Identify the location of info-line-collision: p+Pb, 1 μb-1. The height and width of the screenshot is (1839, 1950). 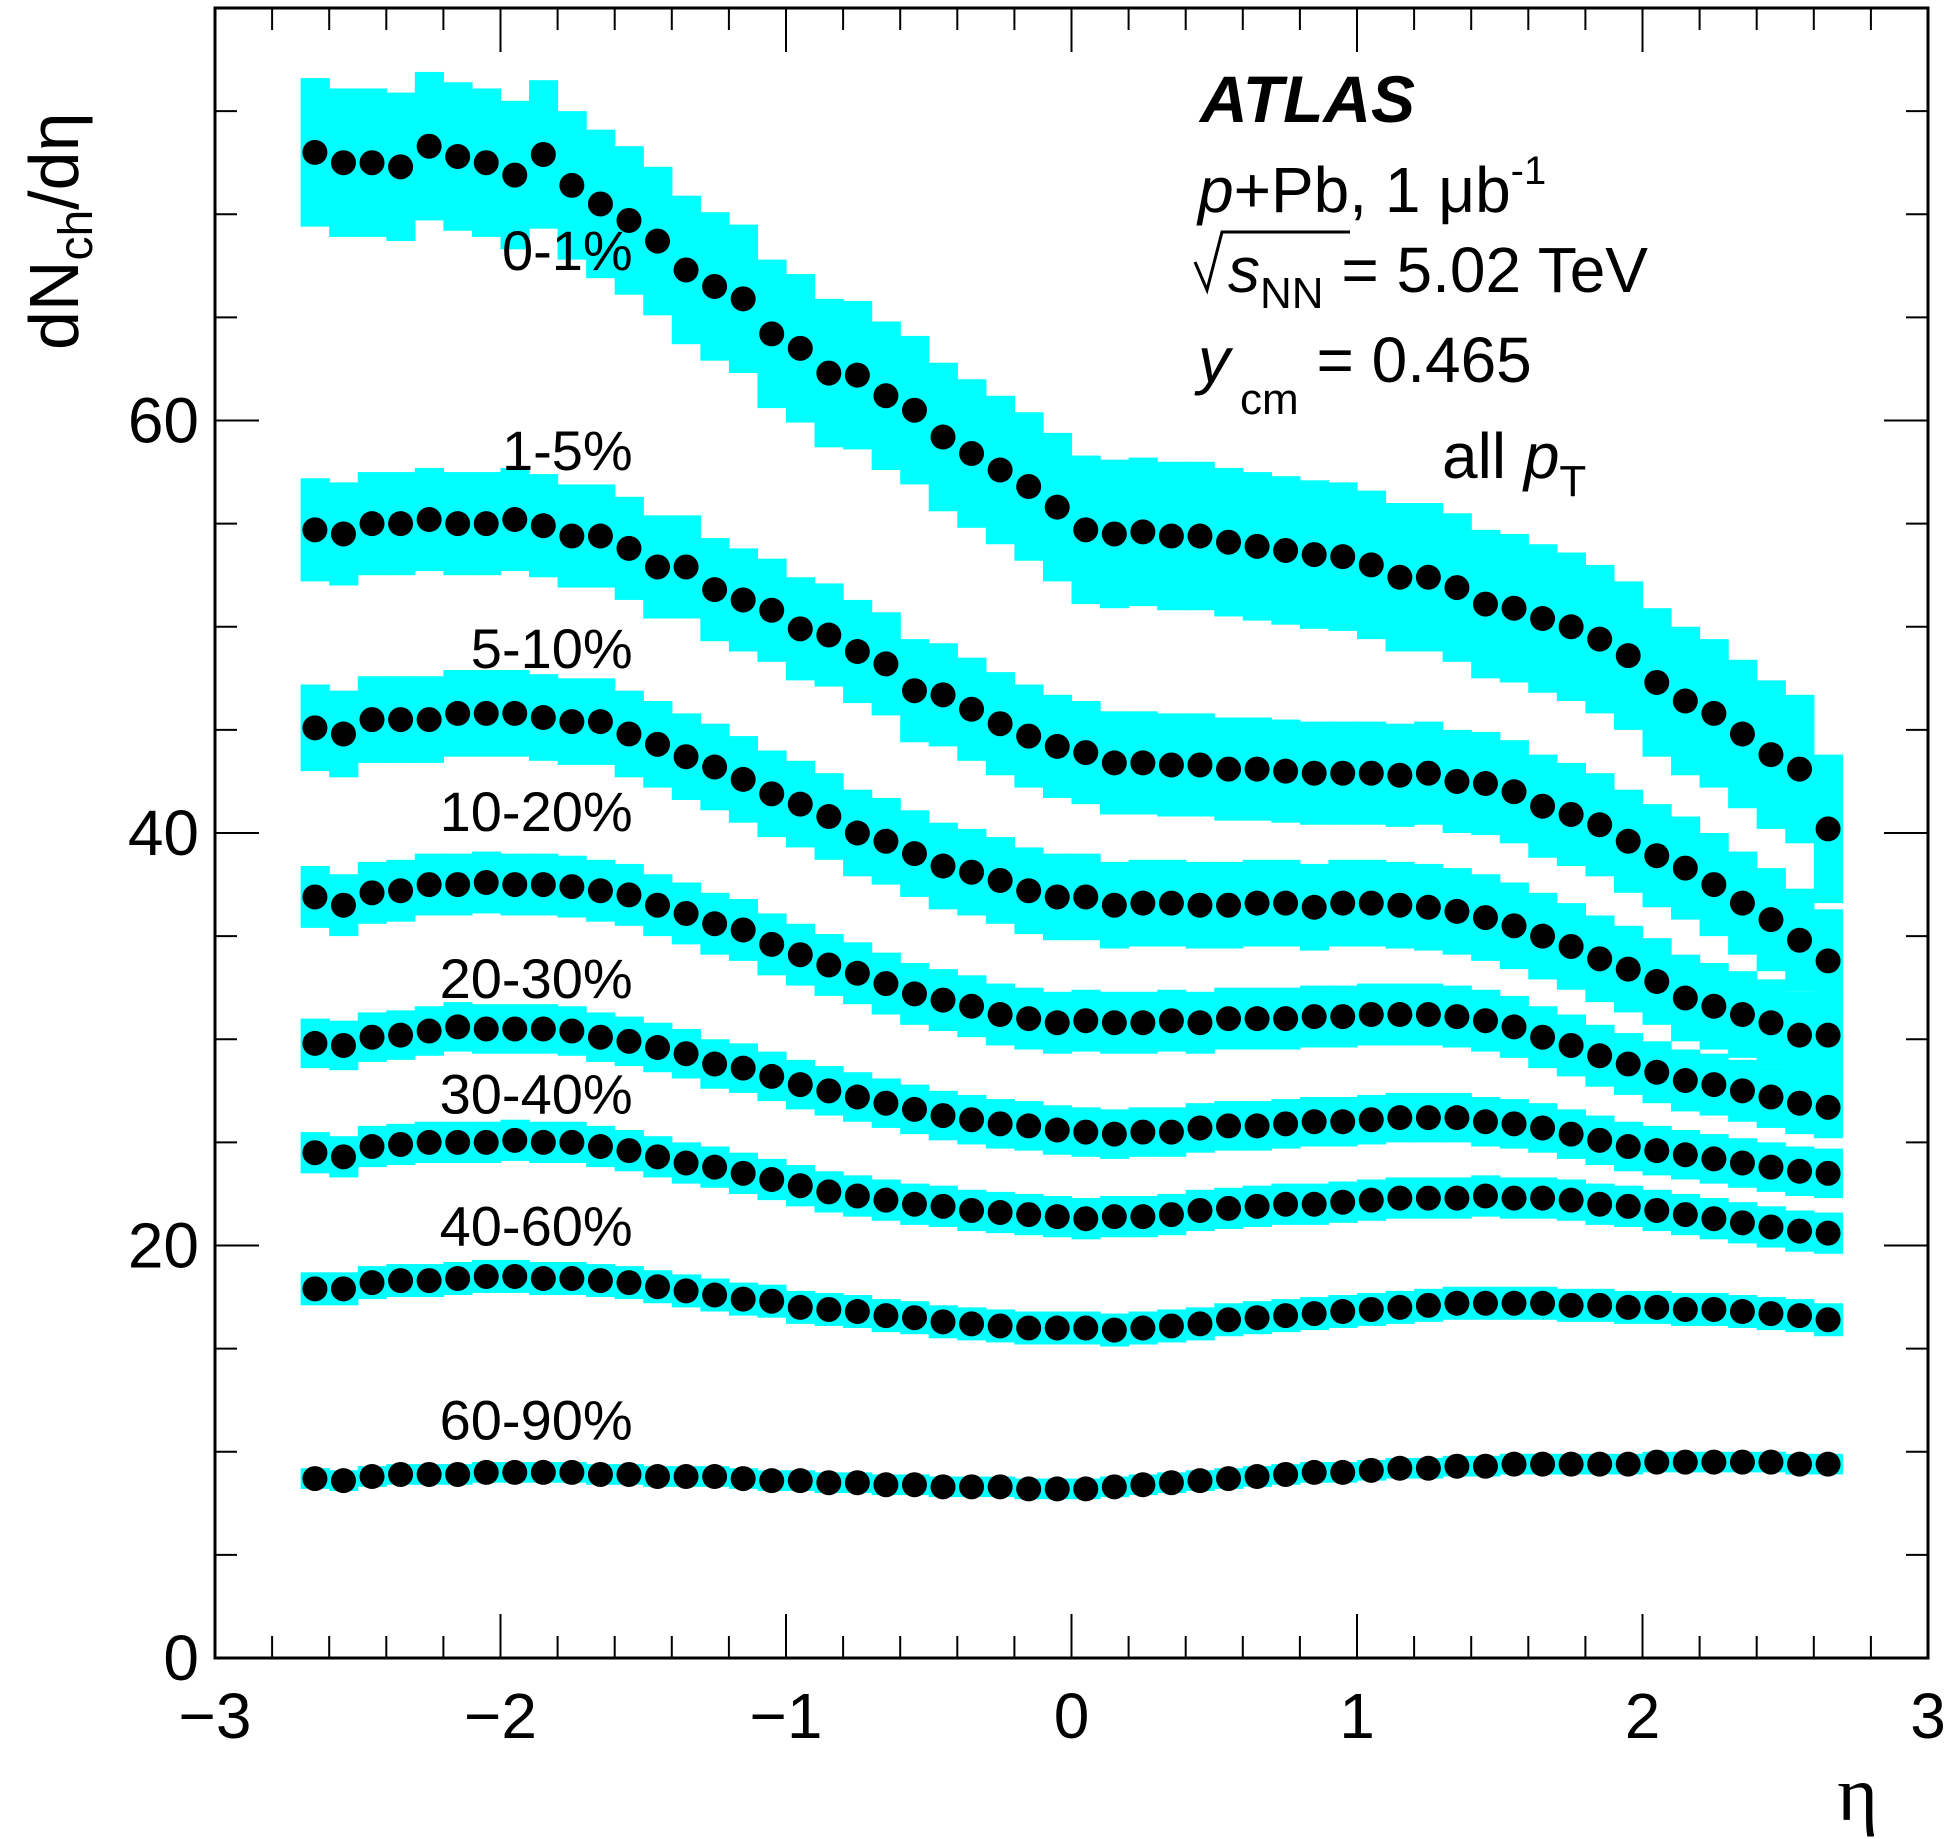
(1371, 187).